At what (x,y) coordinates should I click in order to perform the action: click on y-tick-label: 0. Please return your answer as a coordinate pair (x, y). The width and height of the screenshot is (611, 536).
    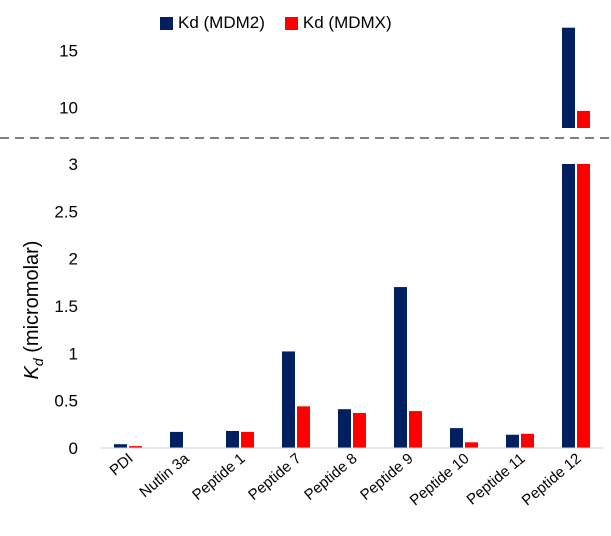
    Looking at the image, I should click on (73, 448).